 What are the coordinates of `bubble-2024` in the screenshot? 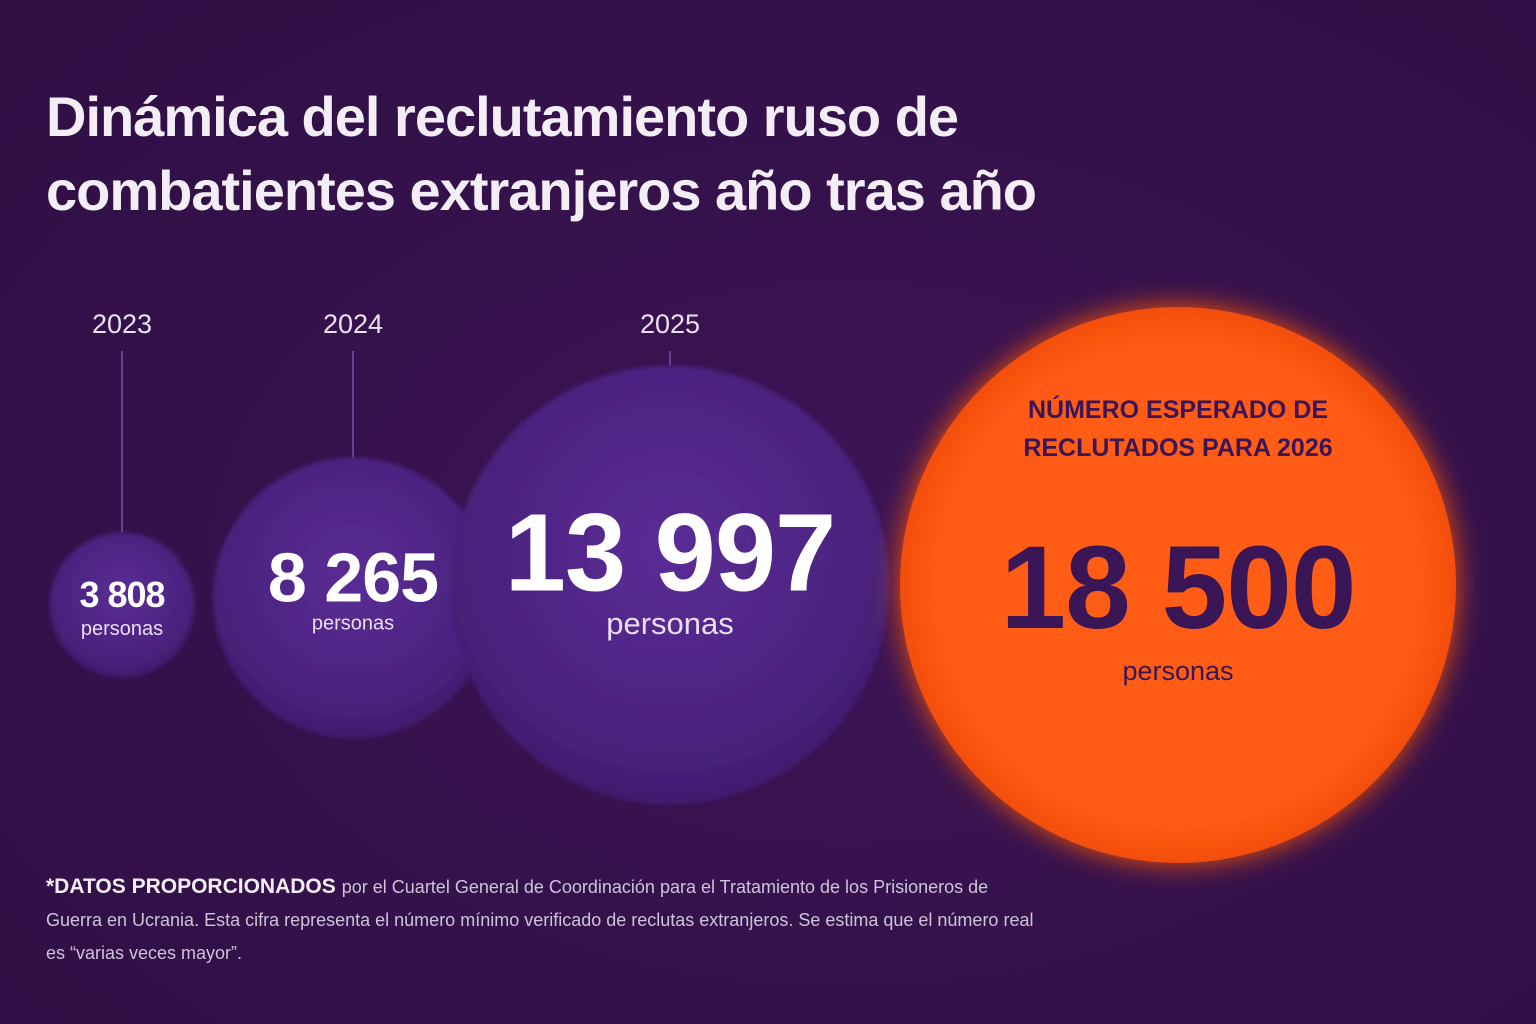 It's located at (353, 598).